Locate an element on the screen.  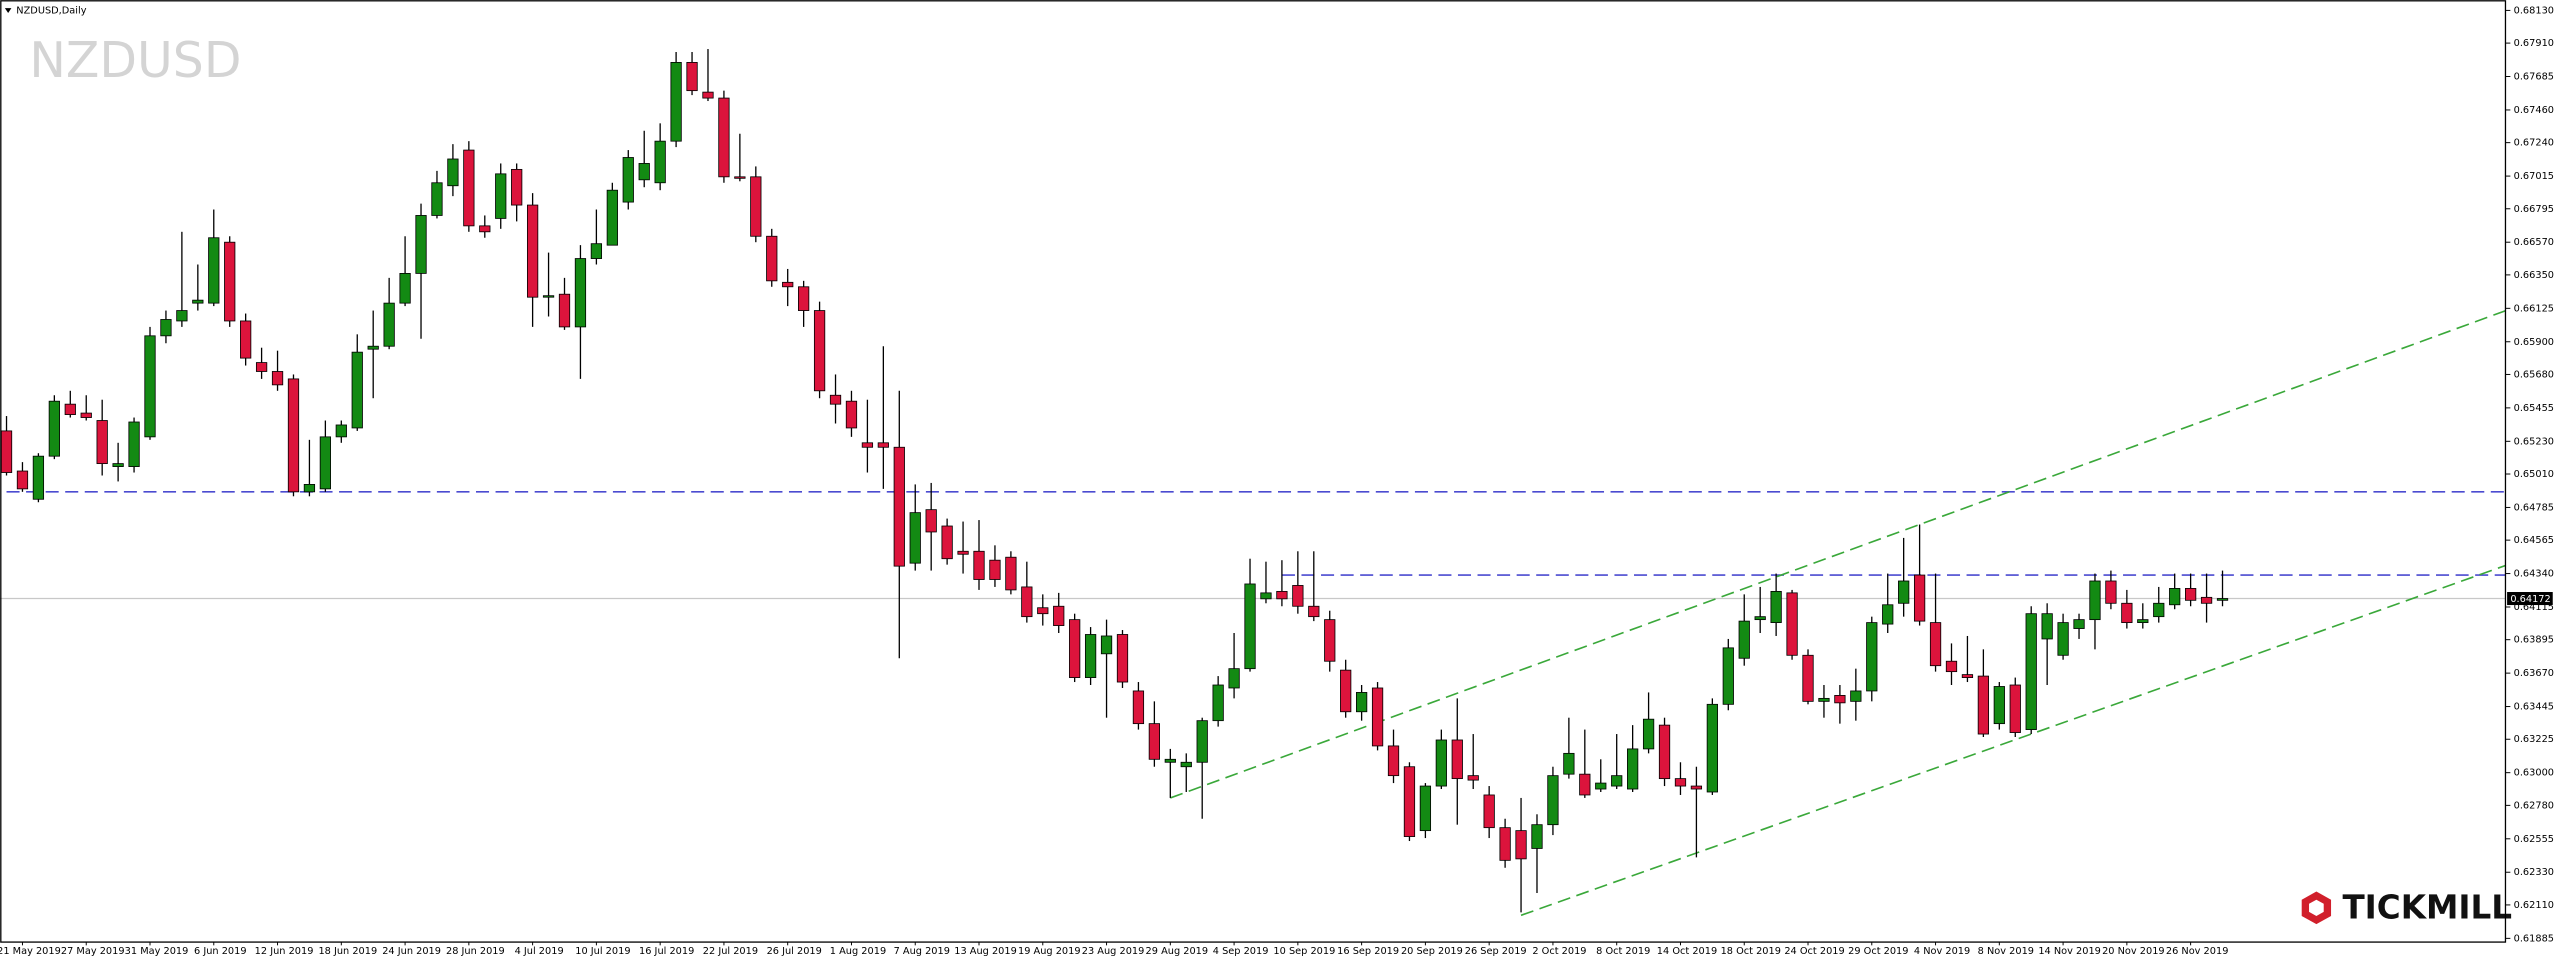
y-tick-label: 0.61885 is located at coordinates (2534, 938).